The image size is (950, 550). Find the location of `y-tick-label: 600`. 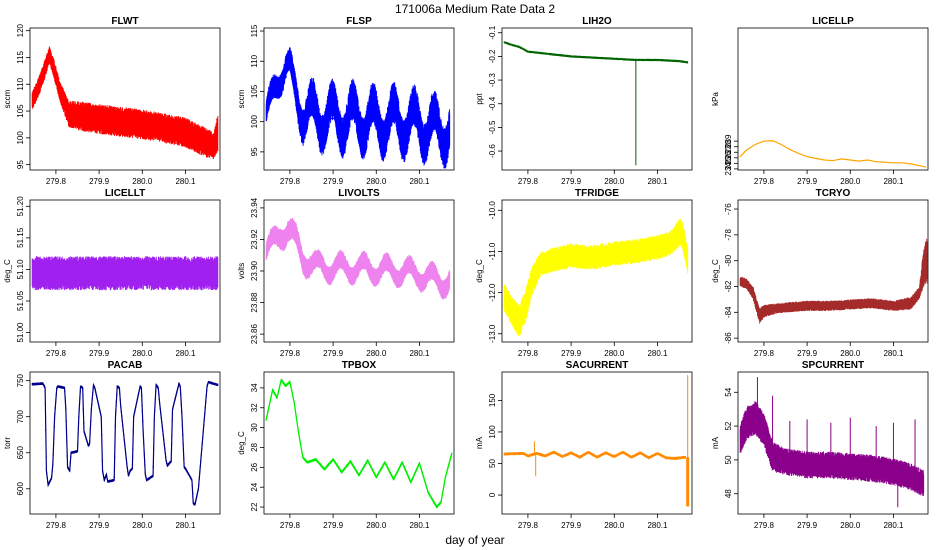

y-tick-label: 600 is located at coordinates (20, 489).